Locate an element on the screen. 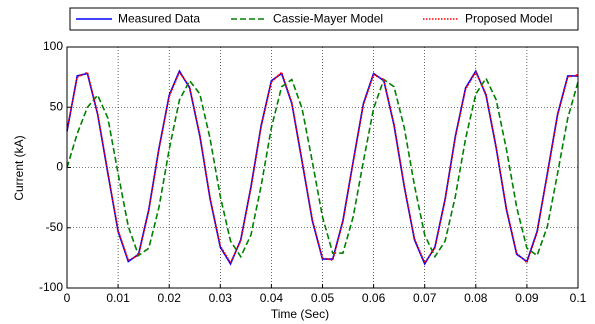 The image size is (595, 324). y-tick-label: 50 is located at coordinates (57, 106).